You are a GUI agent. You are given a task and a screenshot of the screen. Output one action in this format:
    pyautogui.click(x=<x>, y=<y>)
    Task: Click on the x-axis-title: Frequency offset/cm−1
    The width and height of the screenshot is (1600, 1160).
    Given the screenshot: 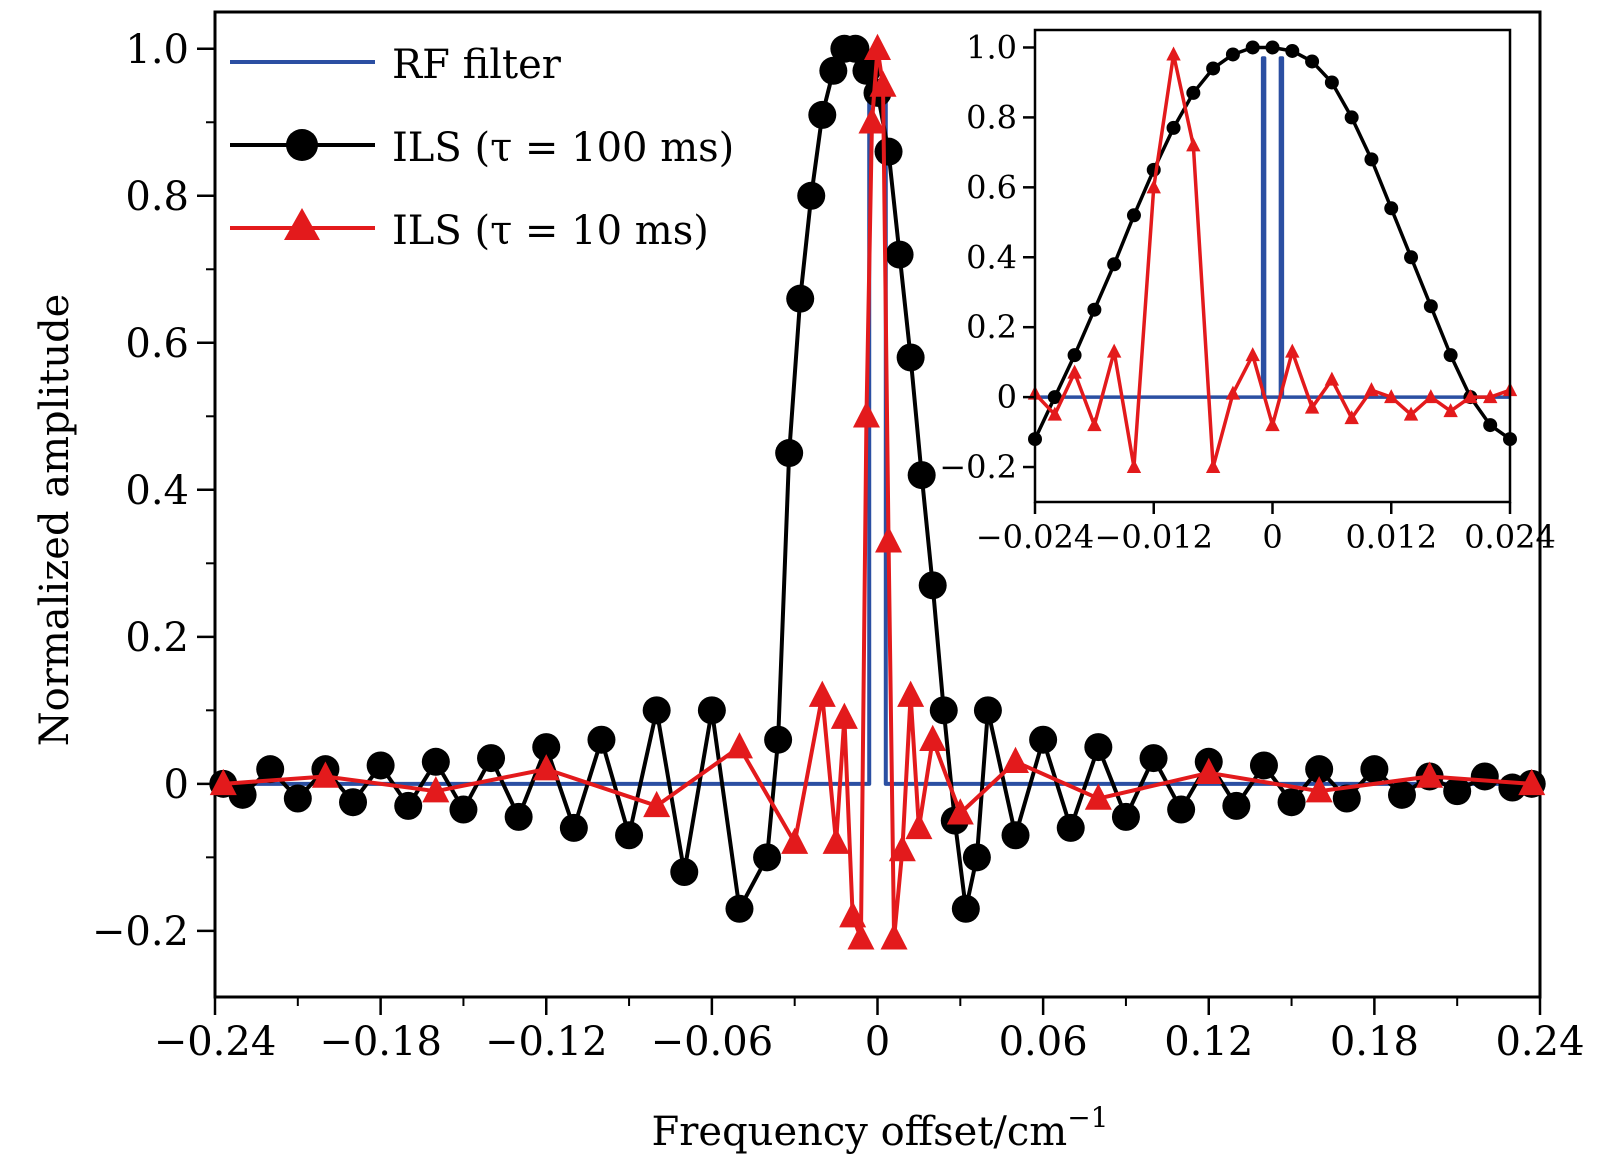 What is the action you would take?
    pyautogui.click(x=880, y=1128)
    